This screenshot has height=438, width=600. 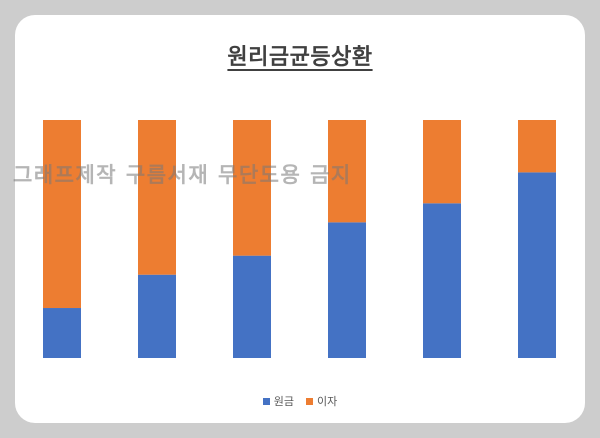 I want to click on legend-label-principal: 원금, so click(x=283, y=401).